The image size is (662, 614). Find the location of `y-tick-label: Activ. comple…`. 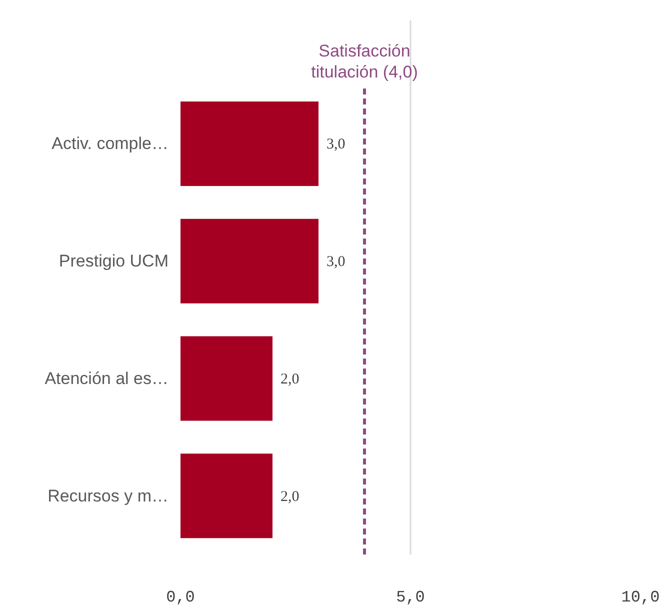

y-tick-label: Activ. comple… is located at coordinates (110, 144).